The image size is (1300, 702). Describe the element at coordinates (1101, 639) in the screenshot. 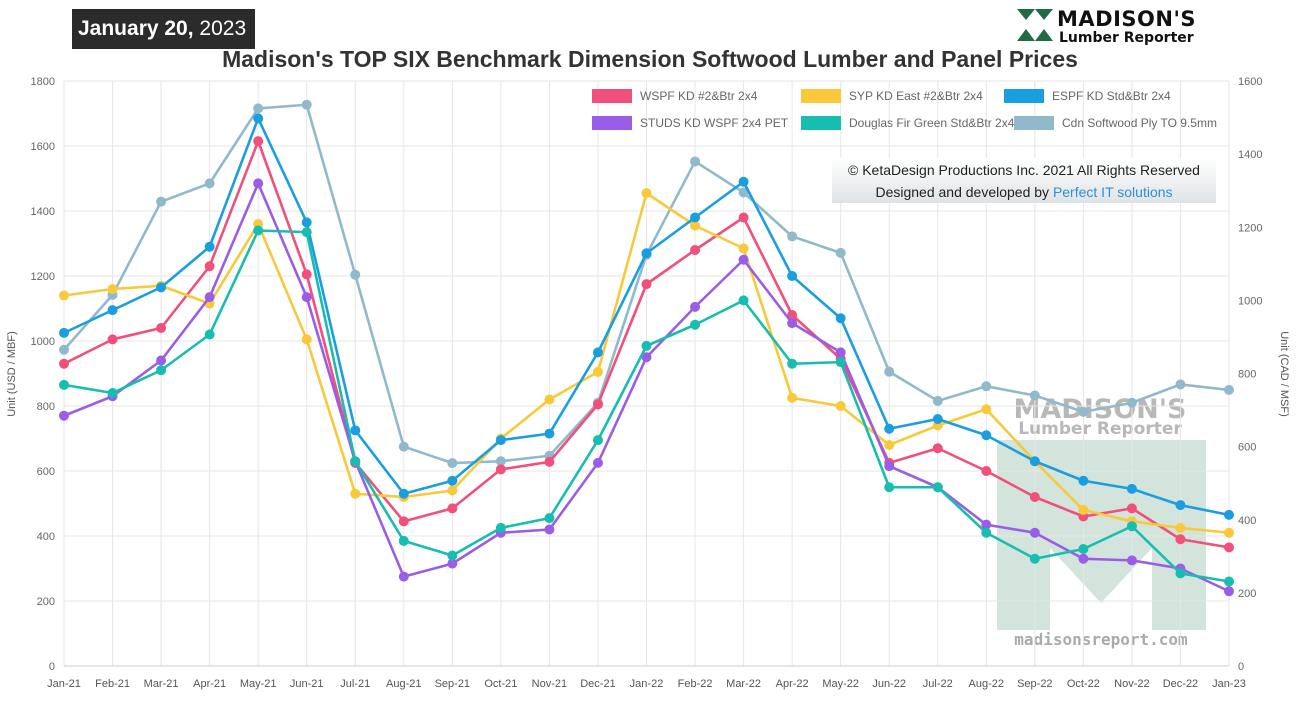

I see `watermark-url: madisonsreport.com` at that location.